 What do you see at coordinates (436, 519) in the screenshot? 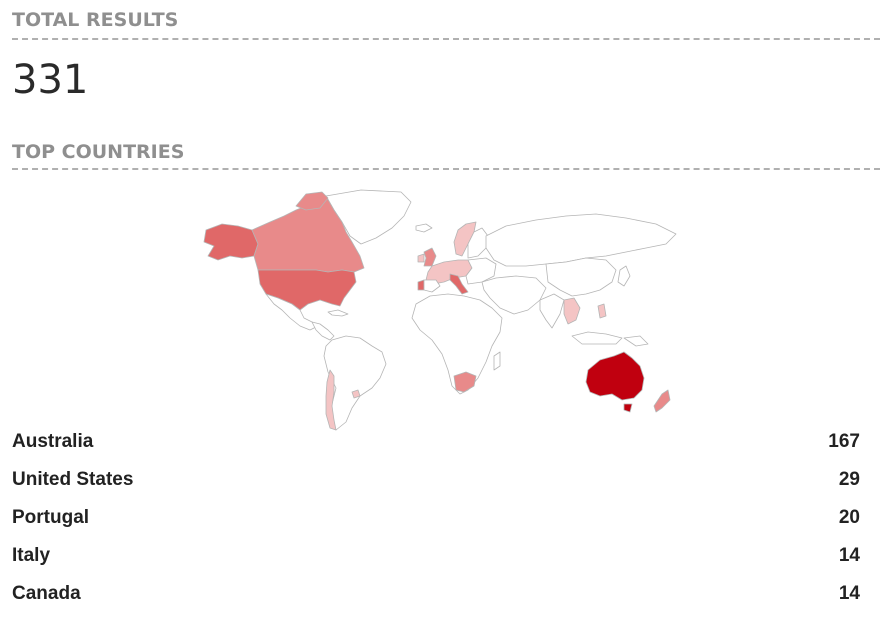
I see `list-item-country: Portugal 20` at bounding box center [436, 519].